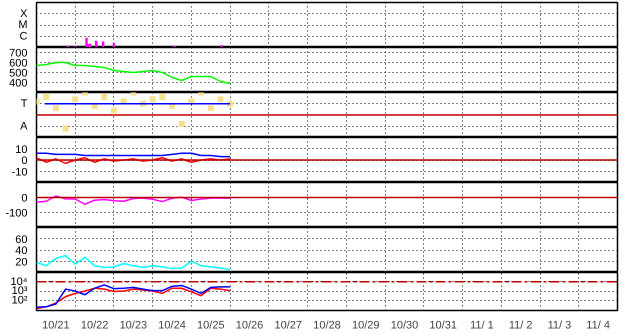  I want to click on y-tick-label: 20, so click(21, 262).